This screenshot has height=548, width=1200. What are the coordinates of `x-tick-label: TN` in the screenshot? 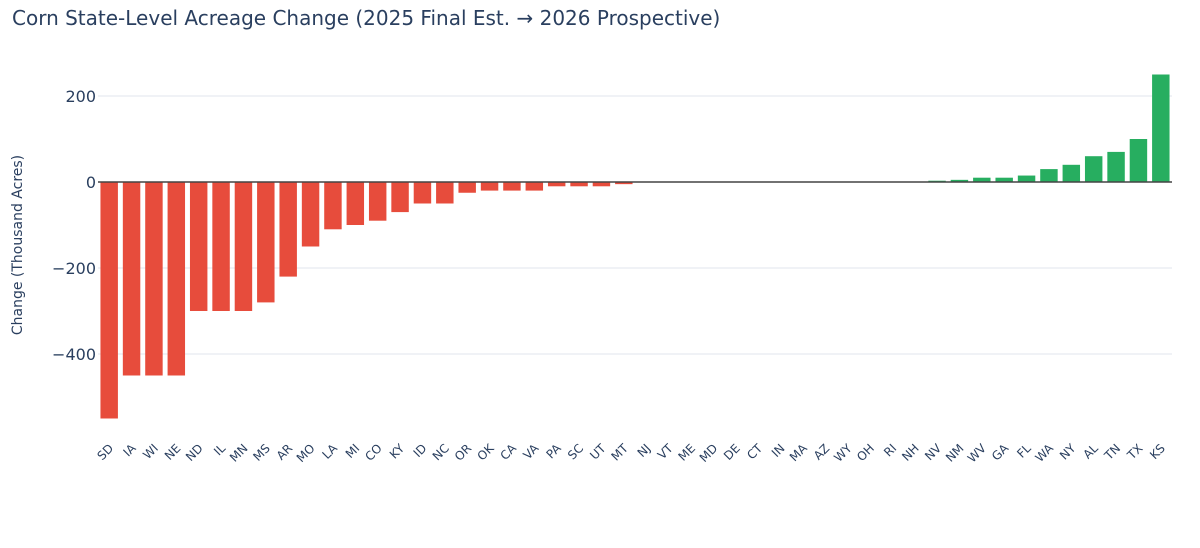 It's located at (1112, 452).